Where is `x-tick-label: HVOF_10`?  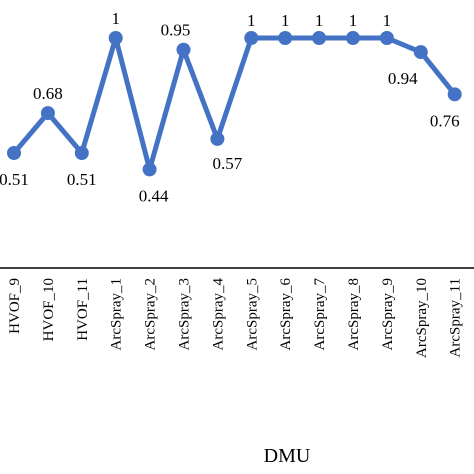
x-tick-label: HVOF_10 is located at coordinates (49, 309).